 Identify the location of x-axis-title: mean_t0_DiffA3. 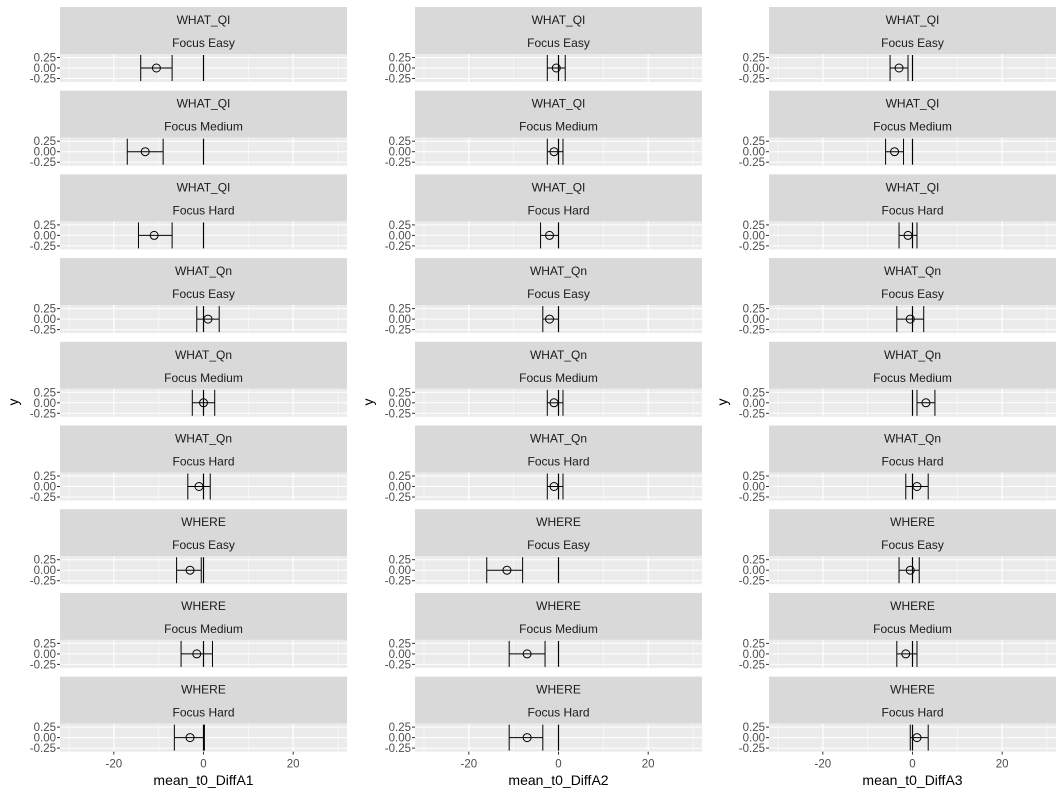
(912, 780).